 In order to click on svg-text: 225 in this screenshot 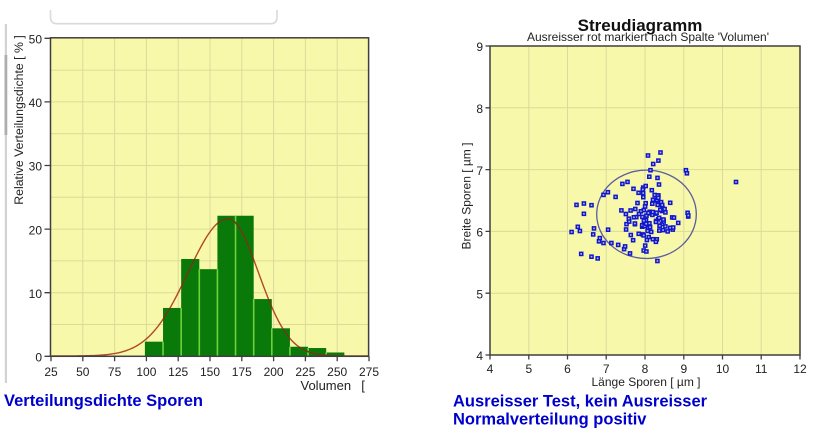, I will do `click(305, 372)`.